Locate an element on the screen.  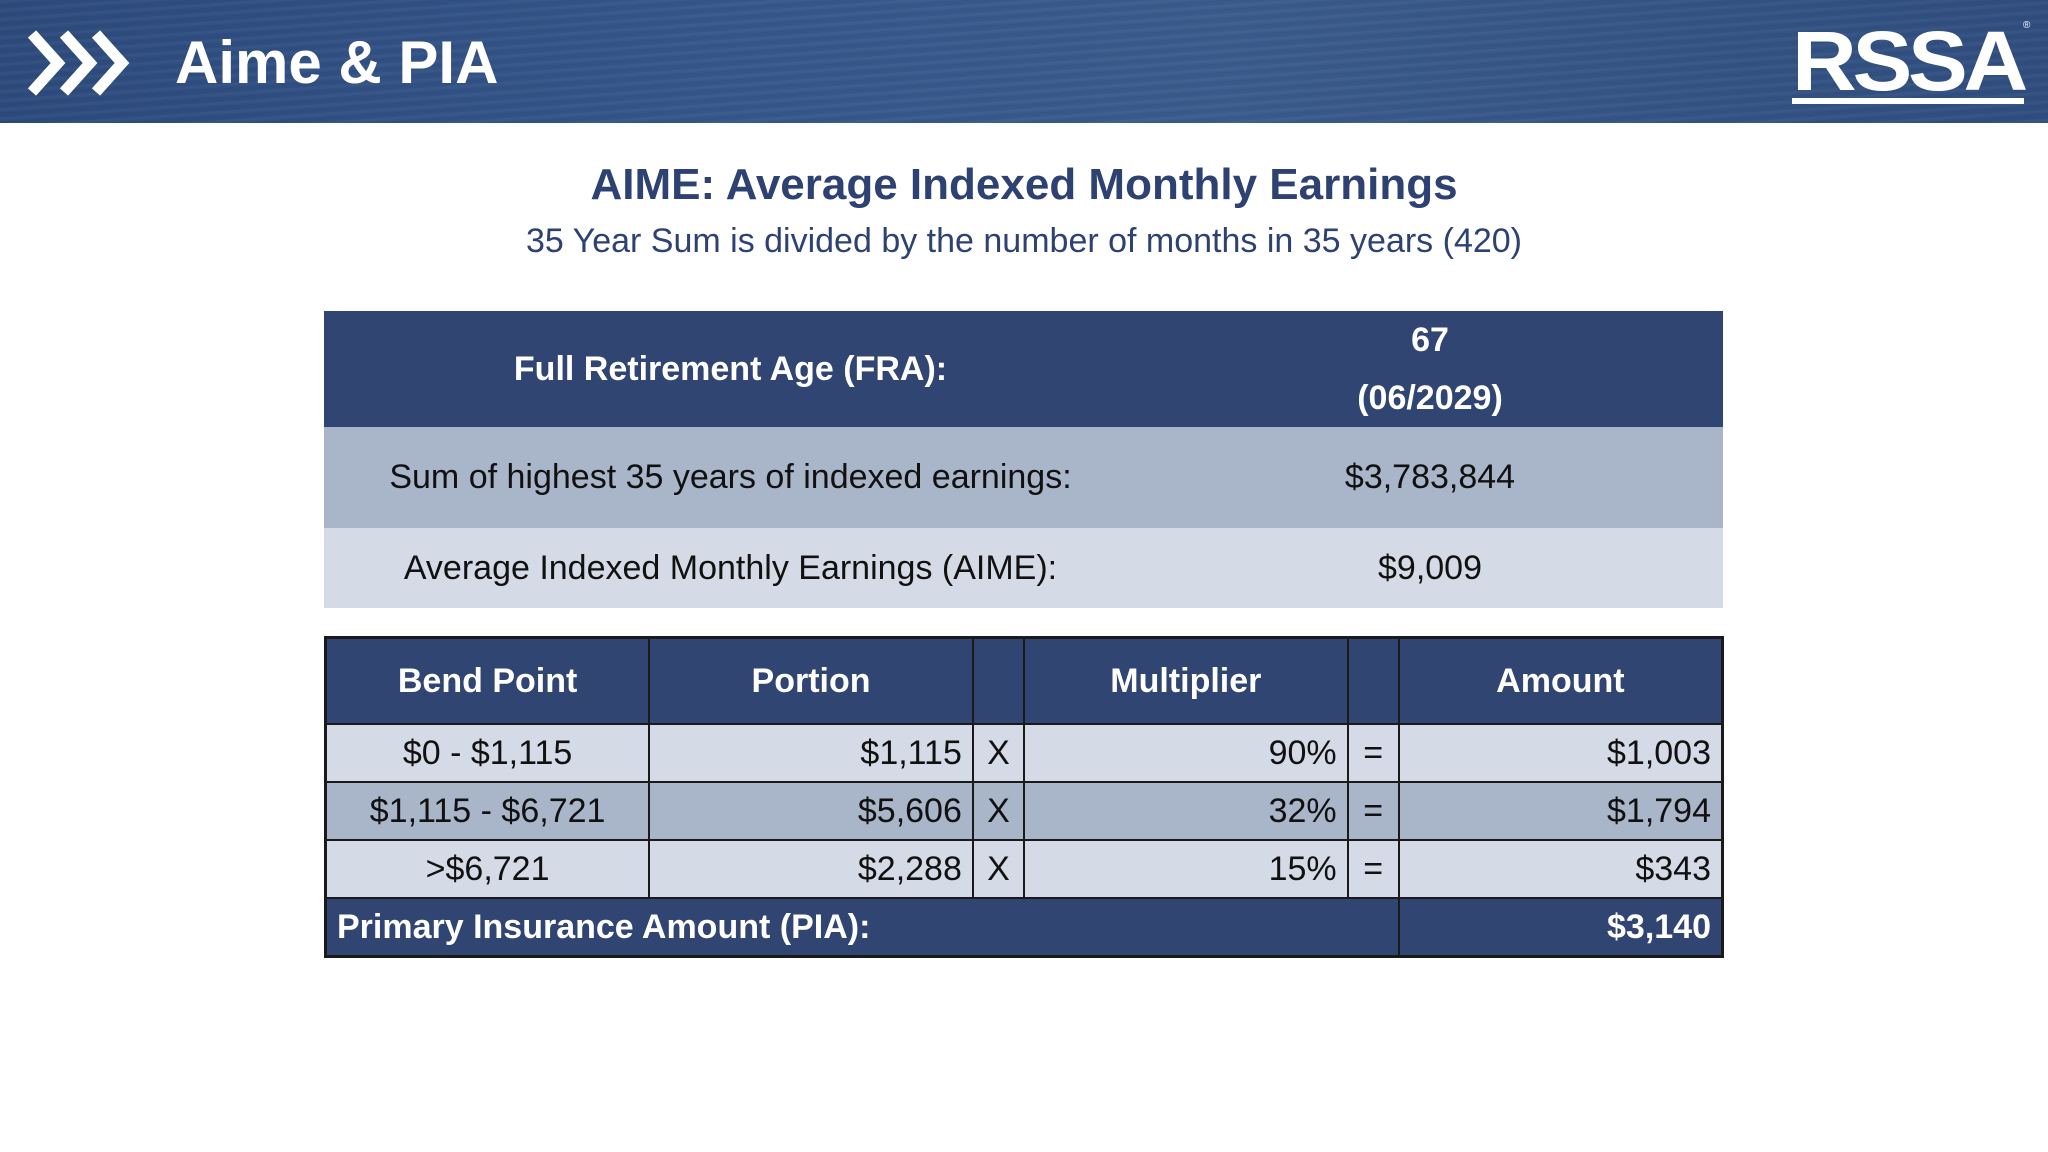
sum-value: $3,783,844 is located at coordinates (1430, 477).